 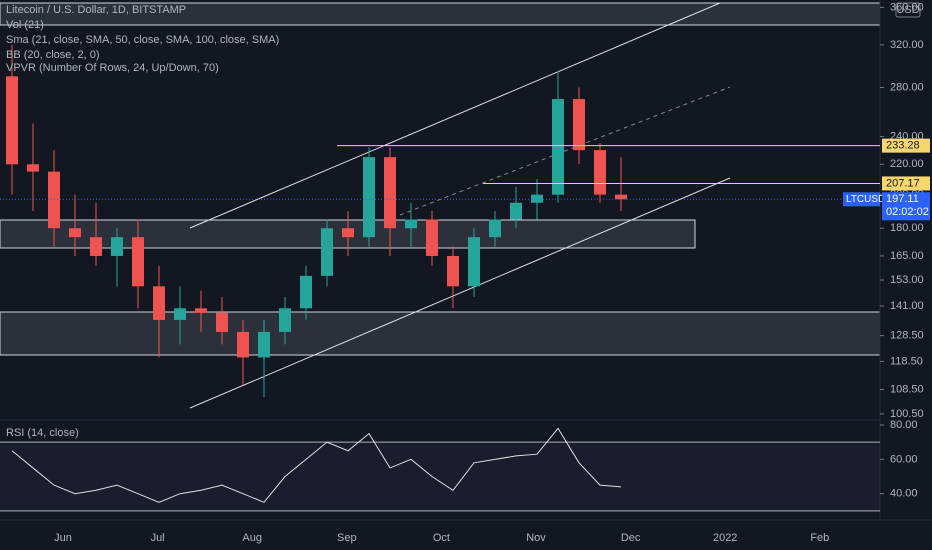 I want to click on currency: USD, so click(x=907, y=10).